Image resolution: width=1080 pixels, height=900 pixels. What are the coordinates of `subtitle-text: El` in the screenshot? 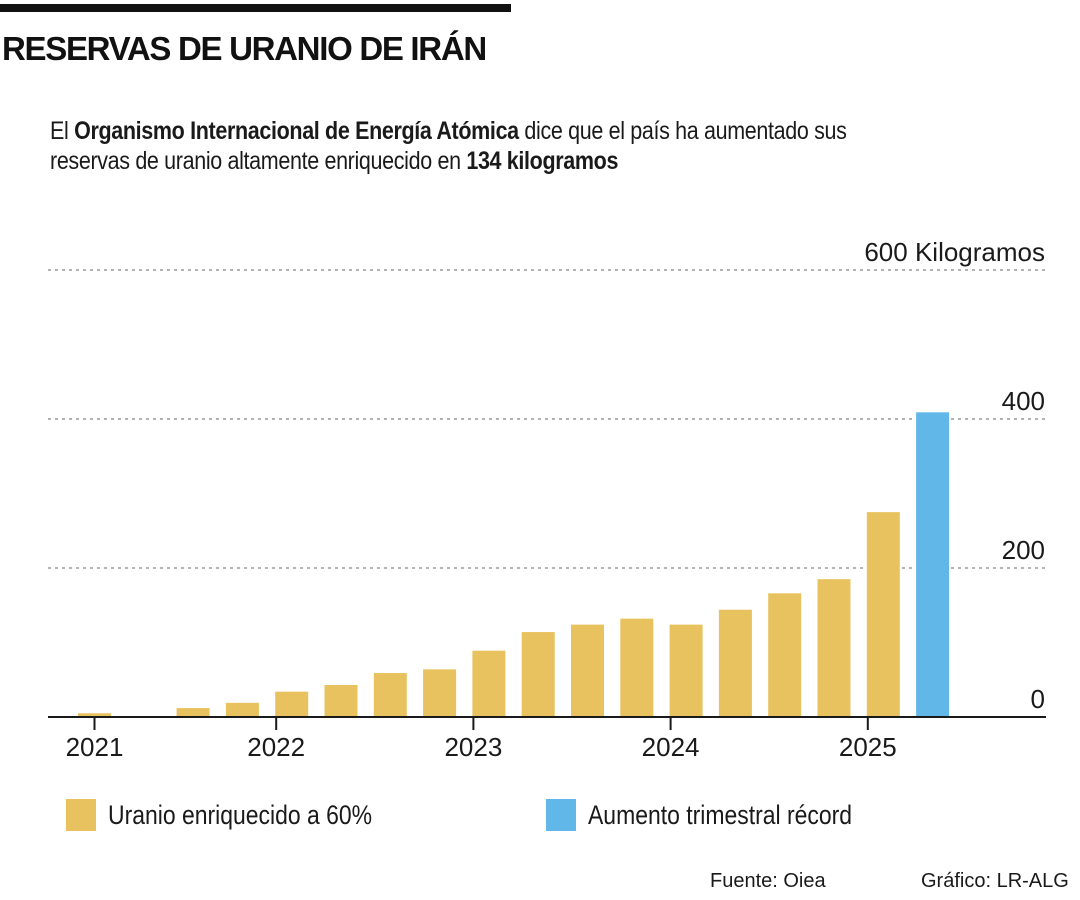 It's located at (62, 131).